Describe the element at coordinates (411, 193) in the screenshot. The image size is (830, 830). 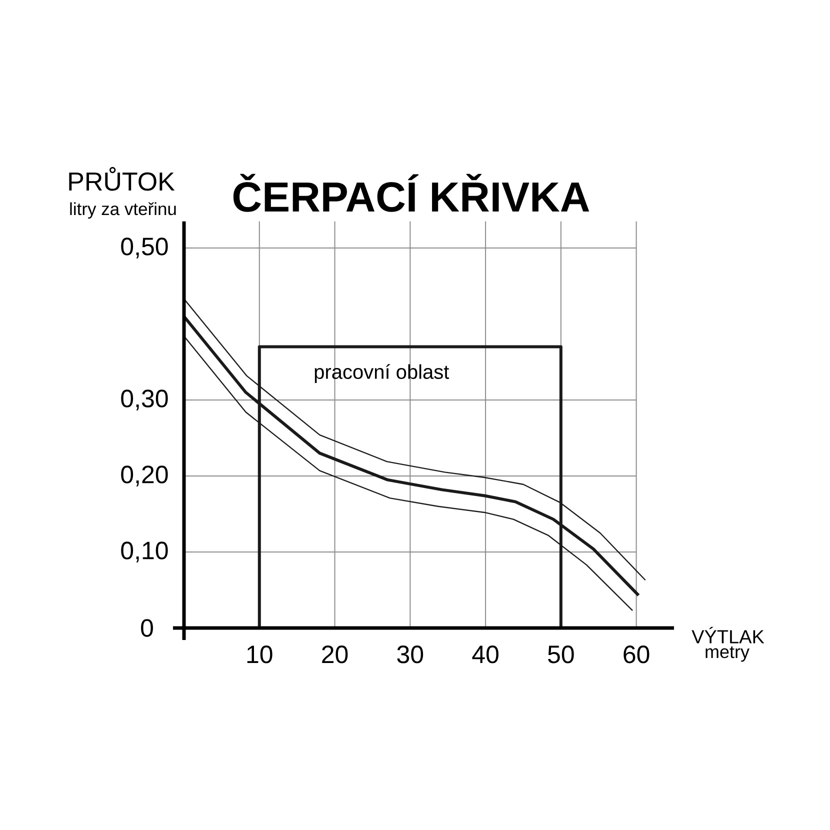
I see `chart-title: ČERPACÍ KŘIVKA` at that location.